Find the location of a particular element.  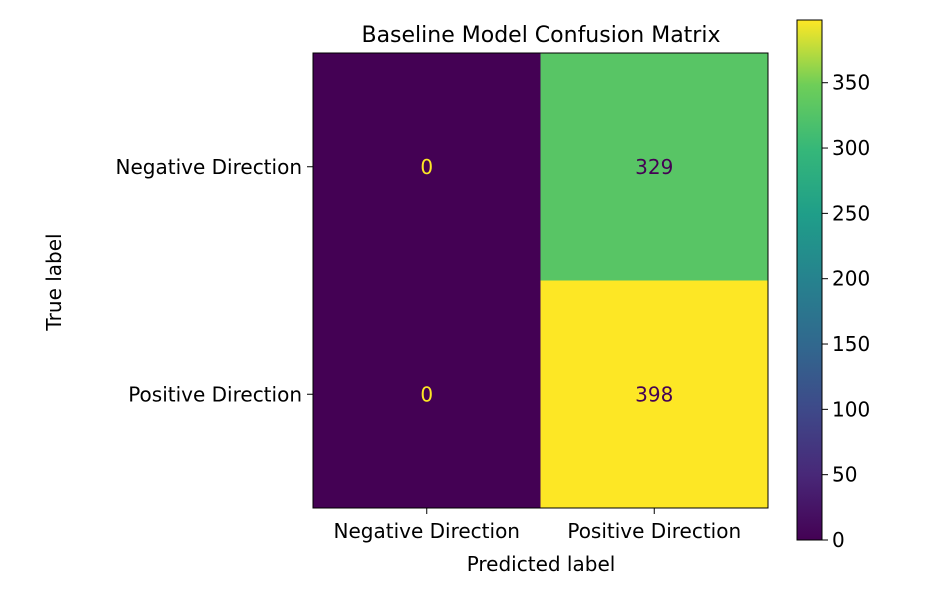

x-tick-label: Positive Direction is located at coordinates (654, 531).